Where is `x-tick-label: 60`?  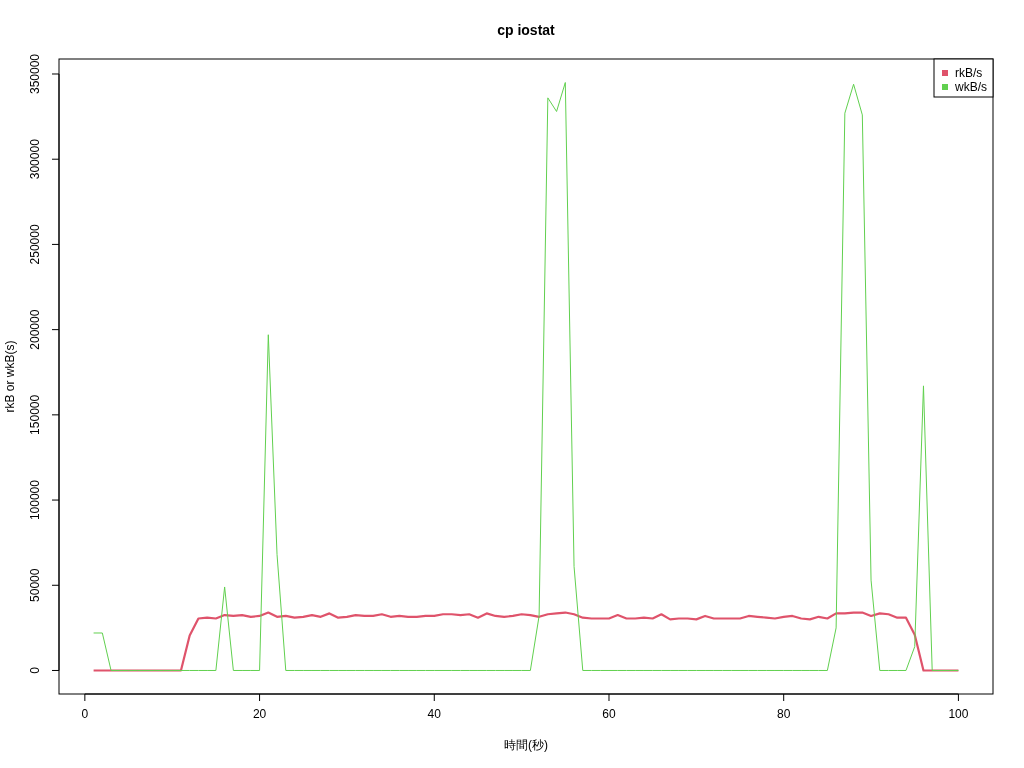
x-tick-label: 60 is located at coordinates (609, 714).